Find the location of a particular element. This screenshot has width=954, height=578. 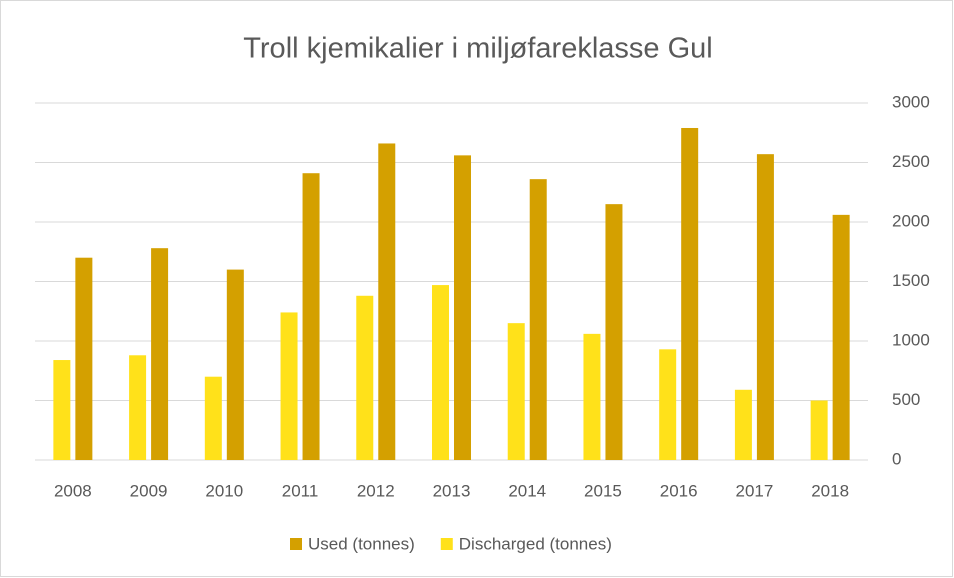

y-tick-label: 0 is located at coordinates (896, 458).